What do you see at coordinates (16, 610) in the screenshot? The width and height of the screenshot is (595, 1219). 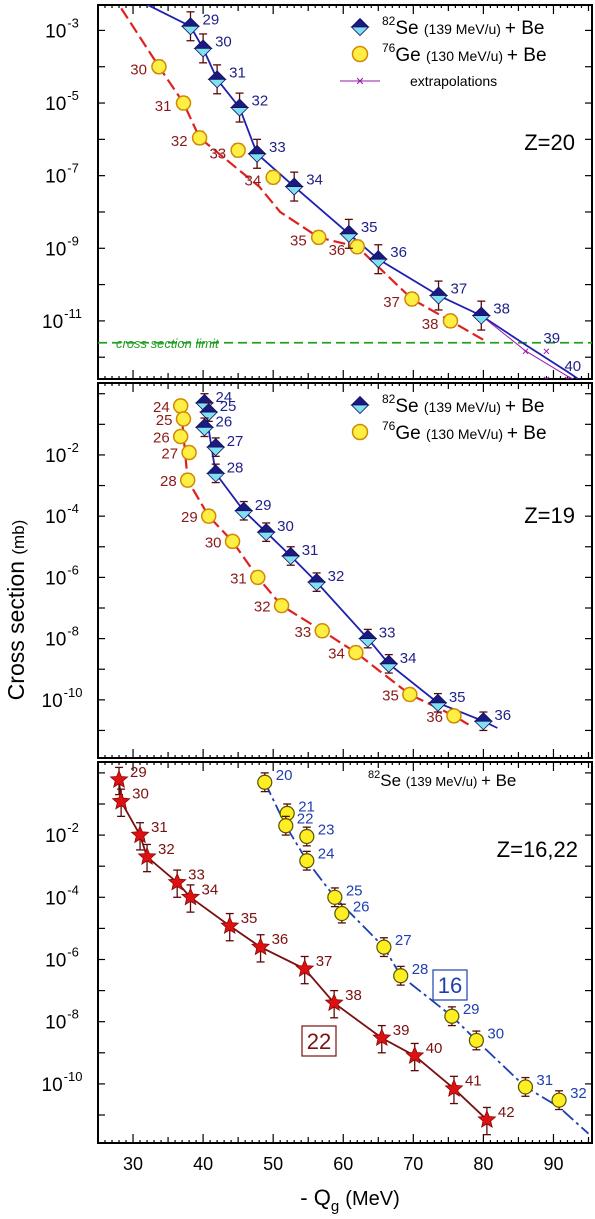 I see `y-axis-label: Cross section (mb)` at bounding box center [16, 610].